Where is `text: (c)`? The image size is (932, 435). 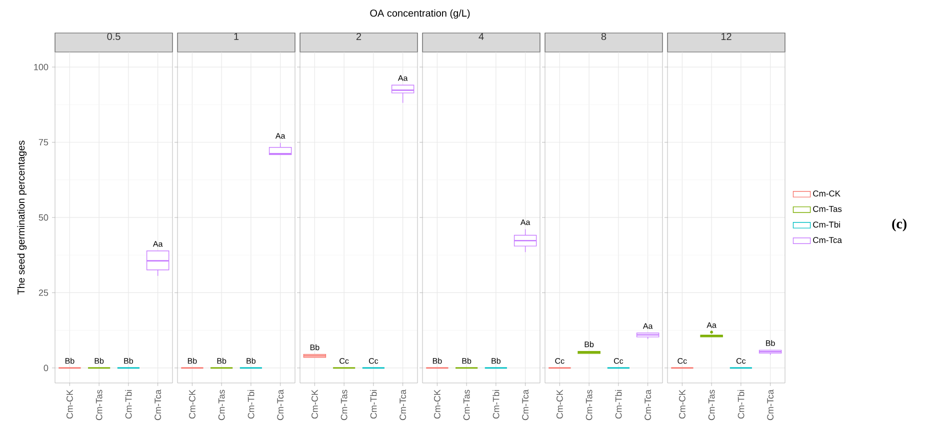 text: (c) is located at coordinates (899, 225).